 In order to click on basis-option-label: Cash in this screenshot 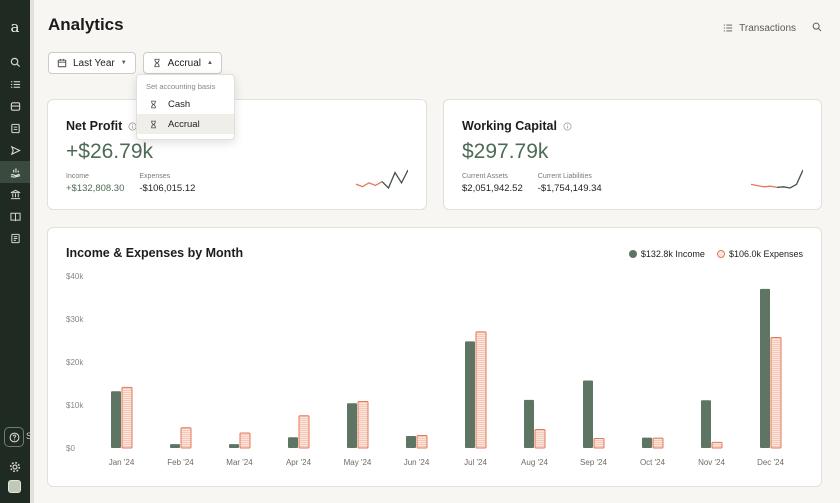, I will do `click(179, 104)`.